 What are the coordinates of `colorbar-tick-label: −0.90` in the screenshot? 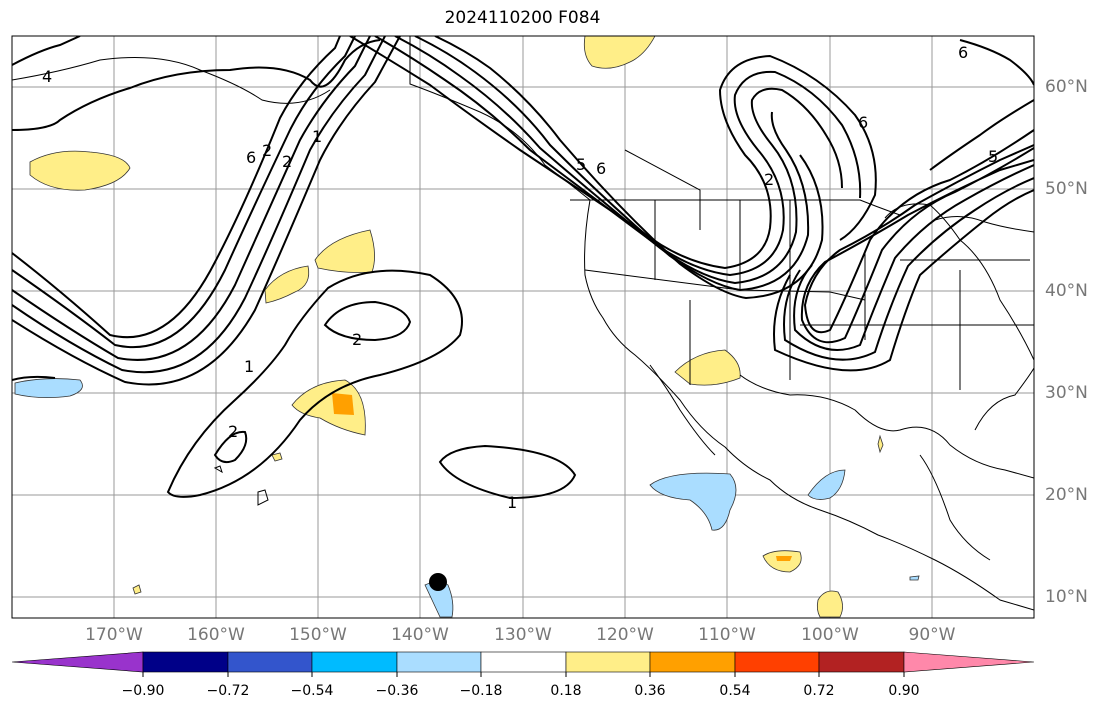 It's located at (143, 691).